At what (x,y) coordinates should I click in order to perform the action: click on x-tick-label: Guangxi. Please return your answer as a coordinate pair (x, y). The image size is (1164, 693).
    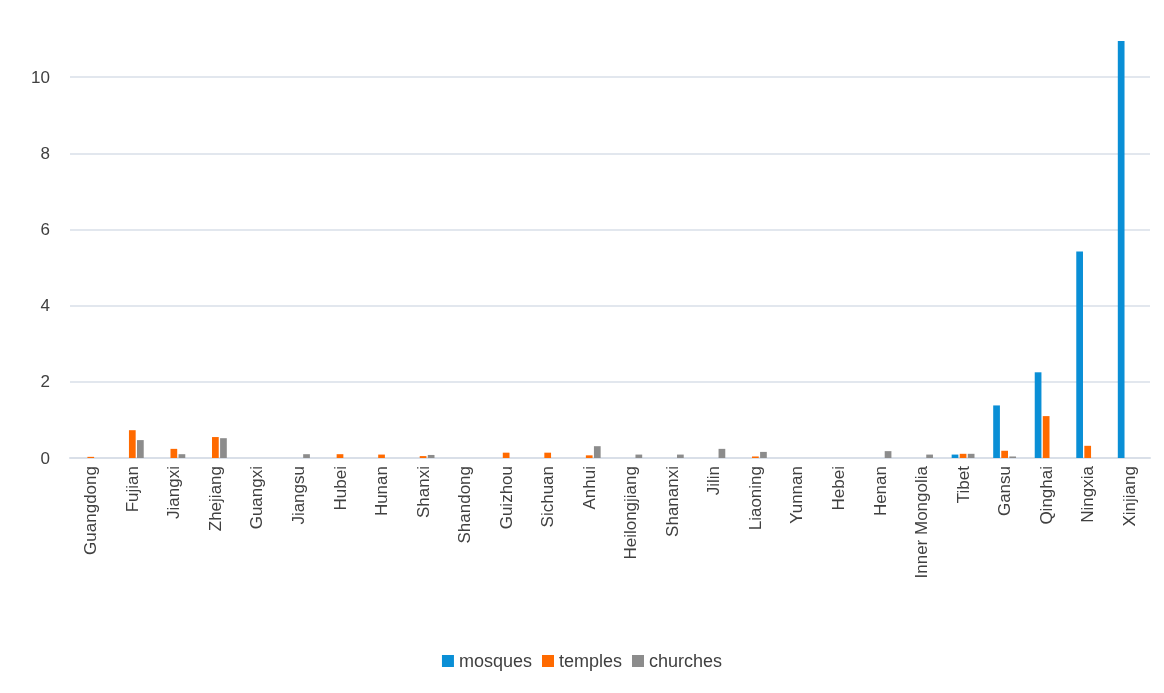
    Looking at the image, I should click on (257, 498).